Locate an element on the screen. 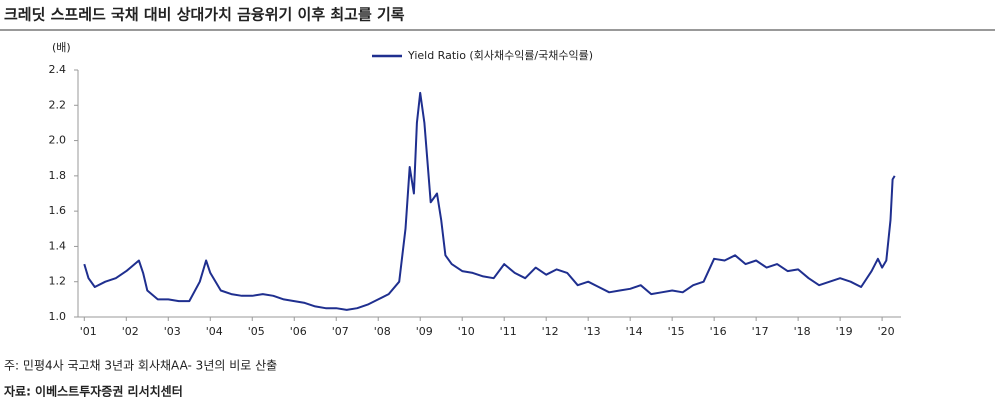  x-tick-label: '13 is located at coordinates (592, 331).